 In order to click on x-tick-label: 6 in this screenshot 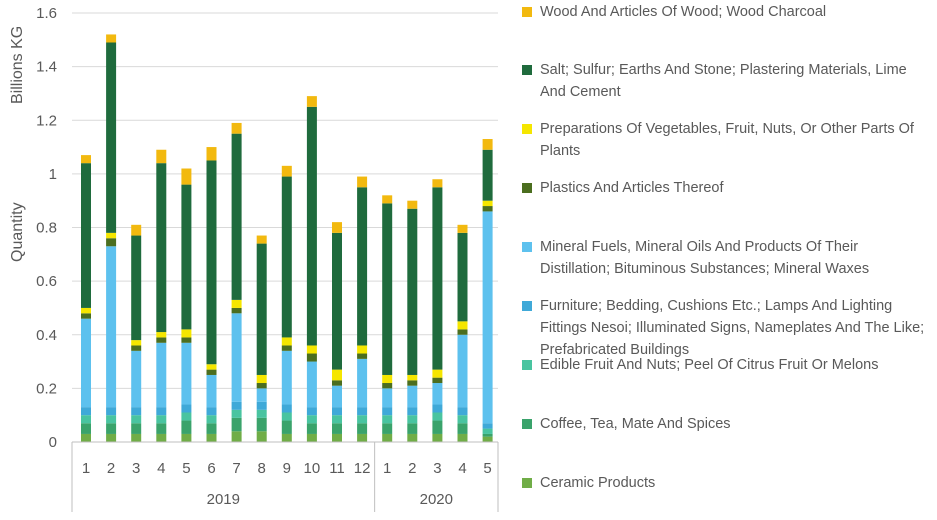, I will do `click(211, 468)`.